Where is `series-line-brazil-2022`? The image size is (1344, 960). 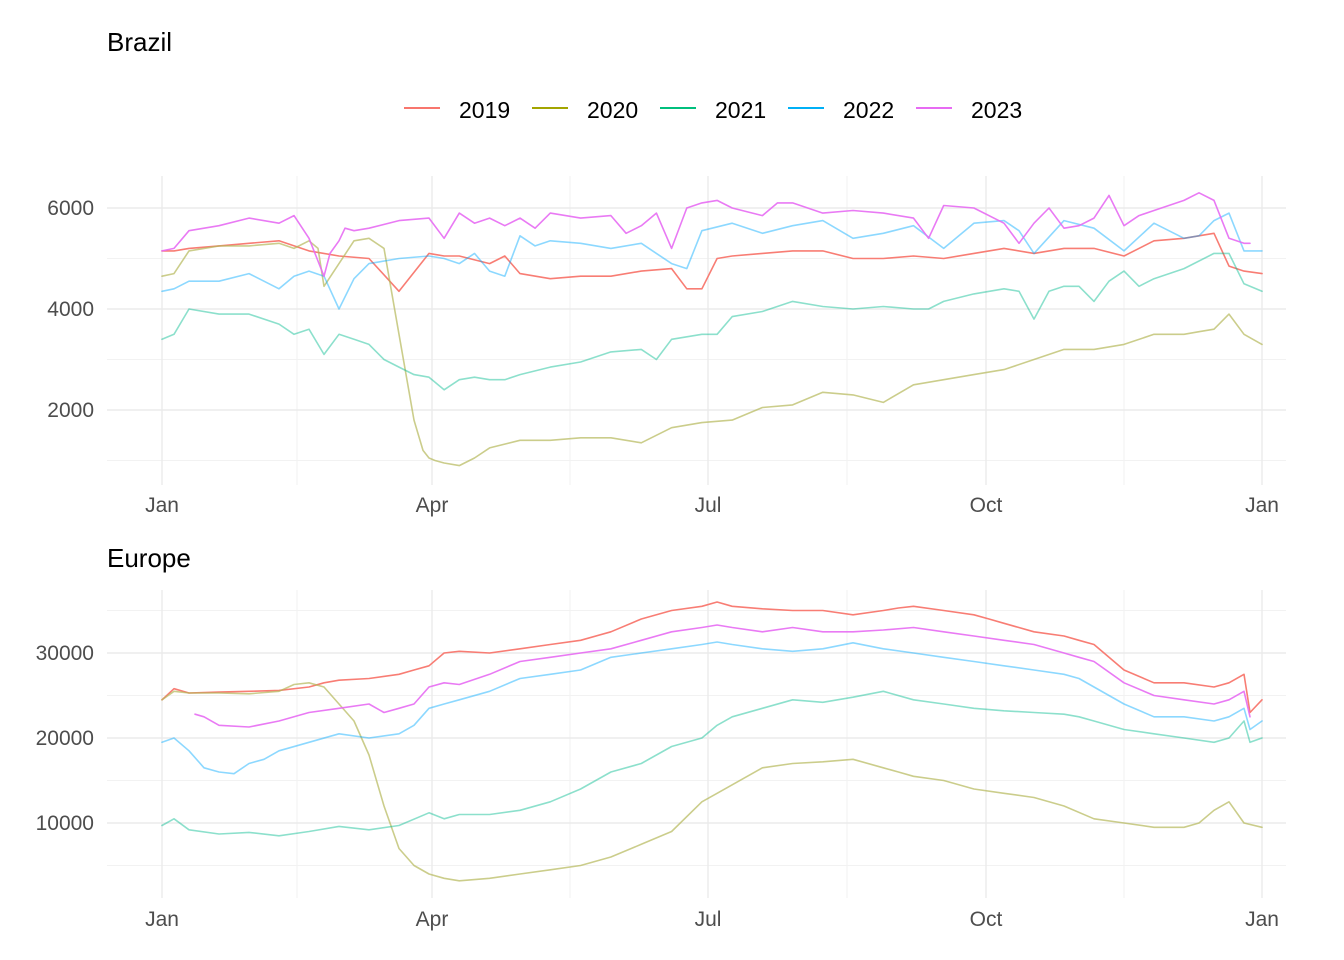
series-line-brazil-2022 is located at coordinates (712, 261).